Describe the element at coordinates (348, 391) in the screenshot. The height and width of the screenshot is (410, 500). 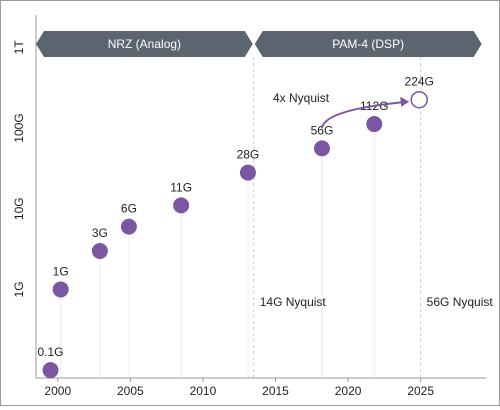
I see `x-tick-label-4: 2020` at that location.